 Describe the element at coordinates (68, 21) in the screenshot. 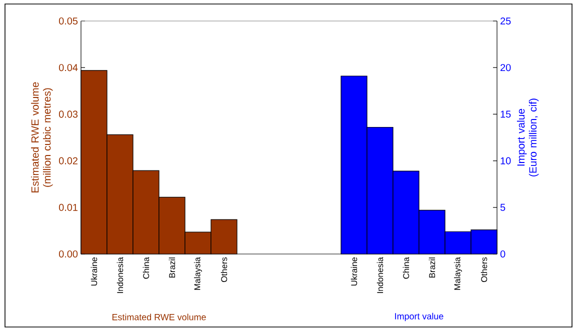

I see `y-tick-label: 0.05` at that location.